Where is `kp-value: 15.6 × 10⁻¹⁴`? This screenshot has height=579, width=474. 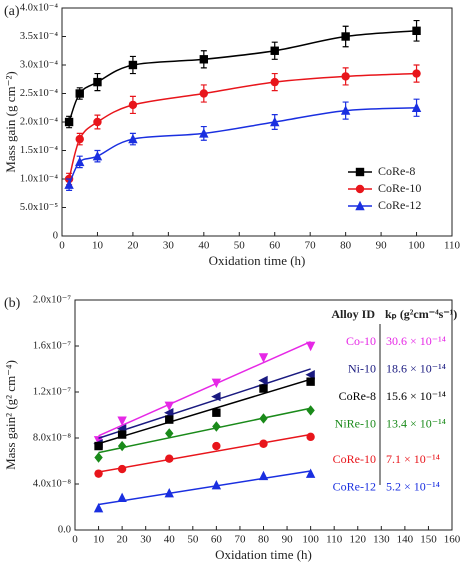
kp-value: 15.6 × 10⁻¹⁴ is located at coordinates (416, 396).